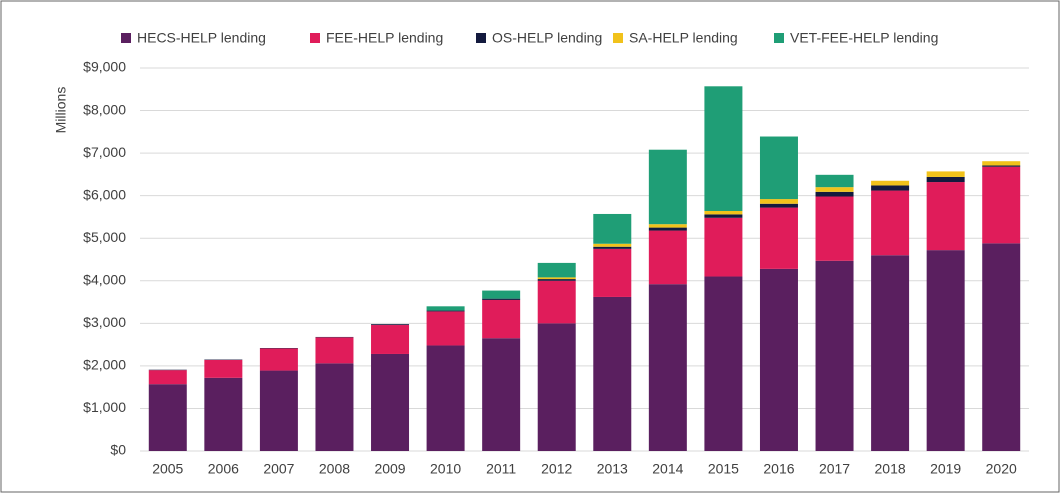 This screenshot has width=1061, height=494. Describe the element at coordinates (167, 469) in the screenshot. I see `x-tick-label: 2005` at that location.